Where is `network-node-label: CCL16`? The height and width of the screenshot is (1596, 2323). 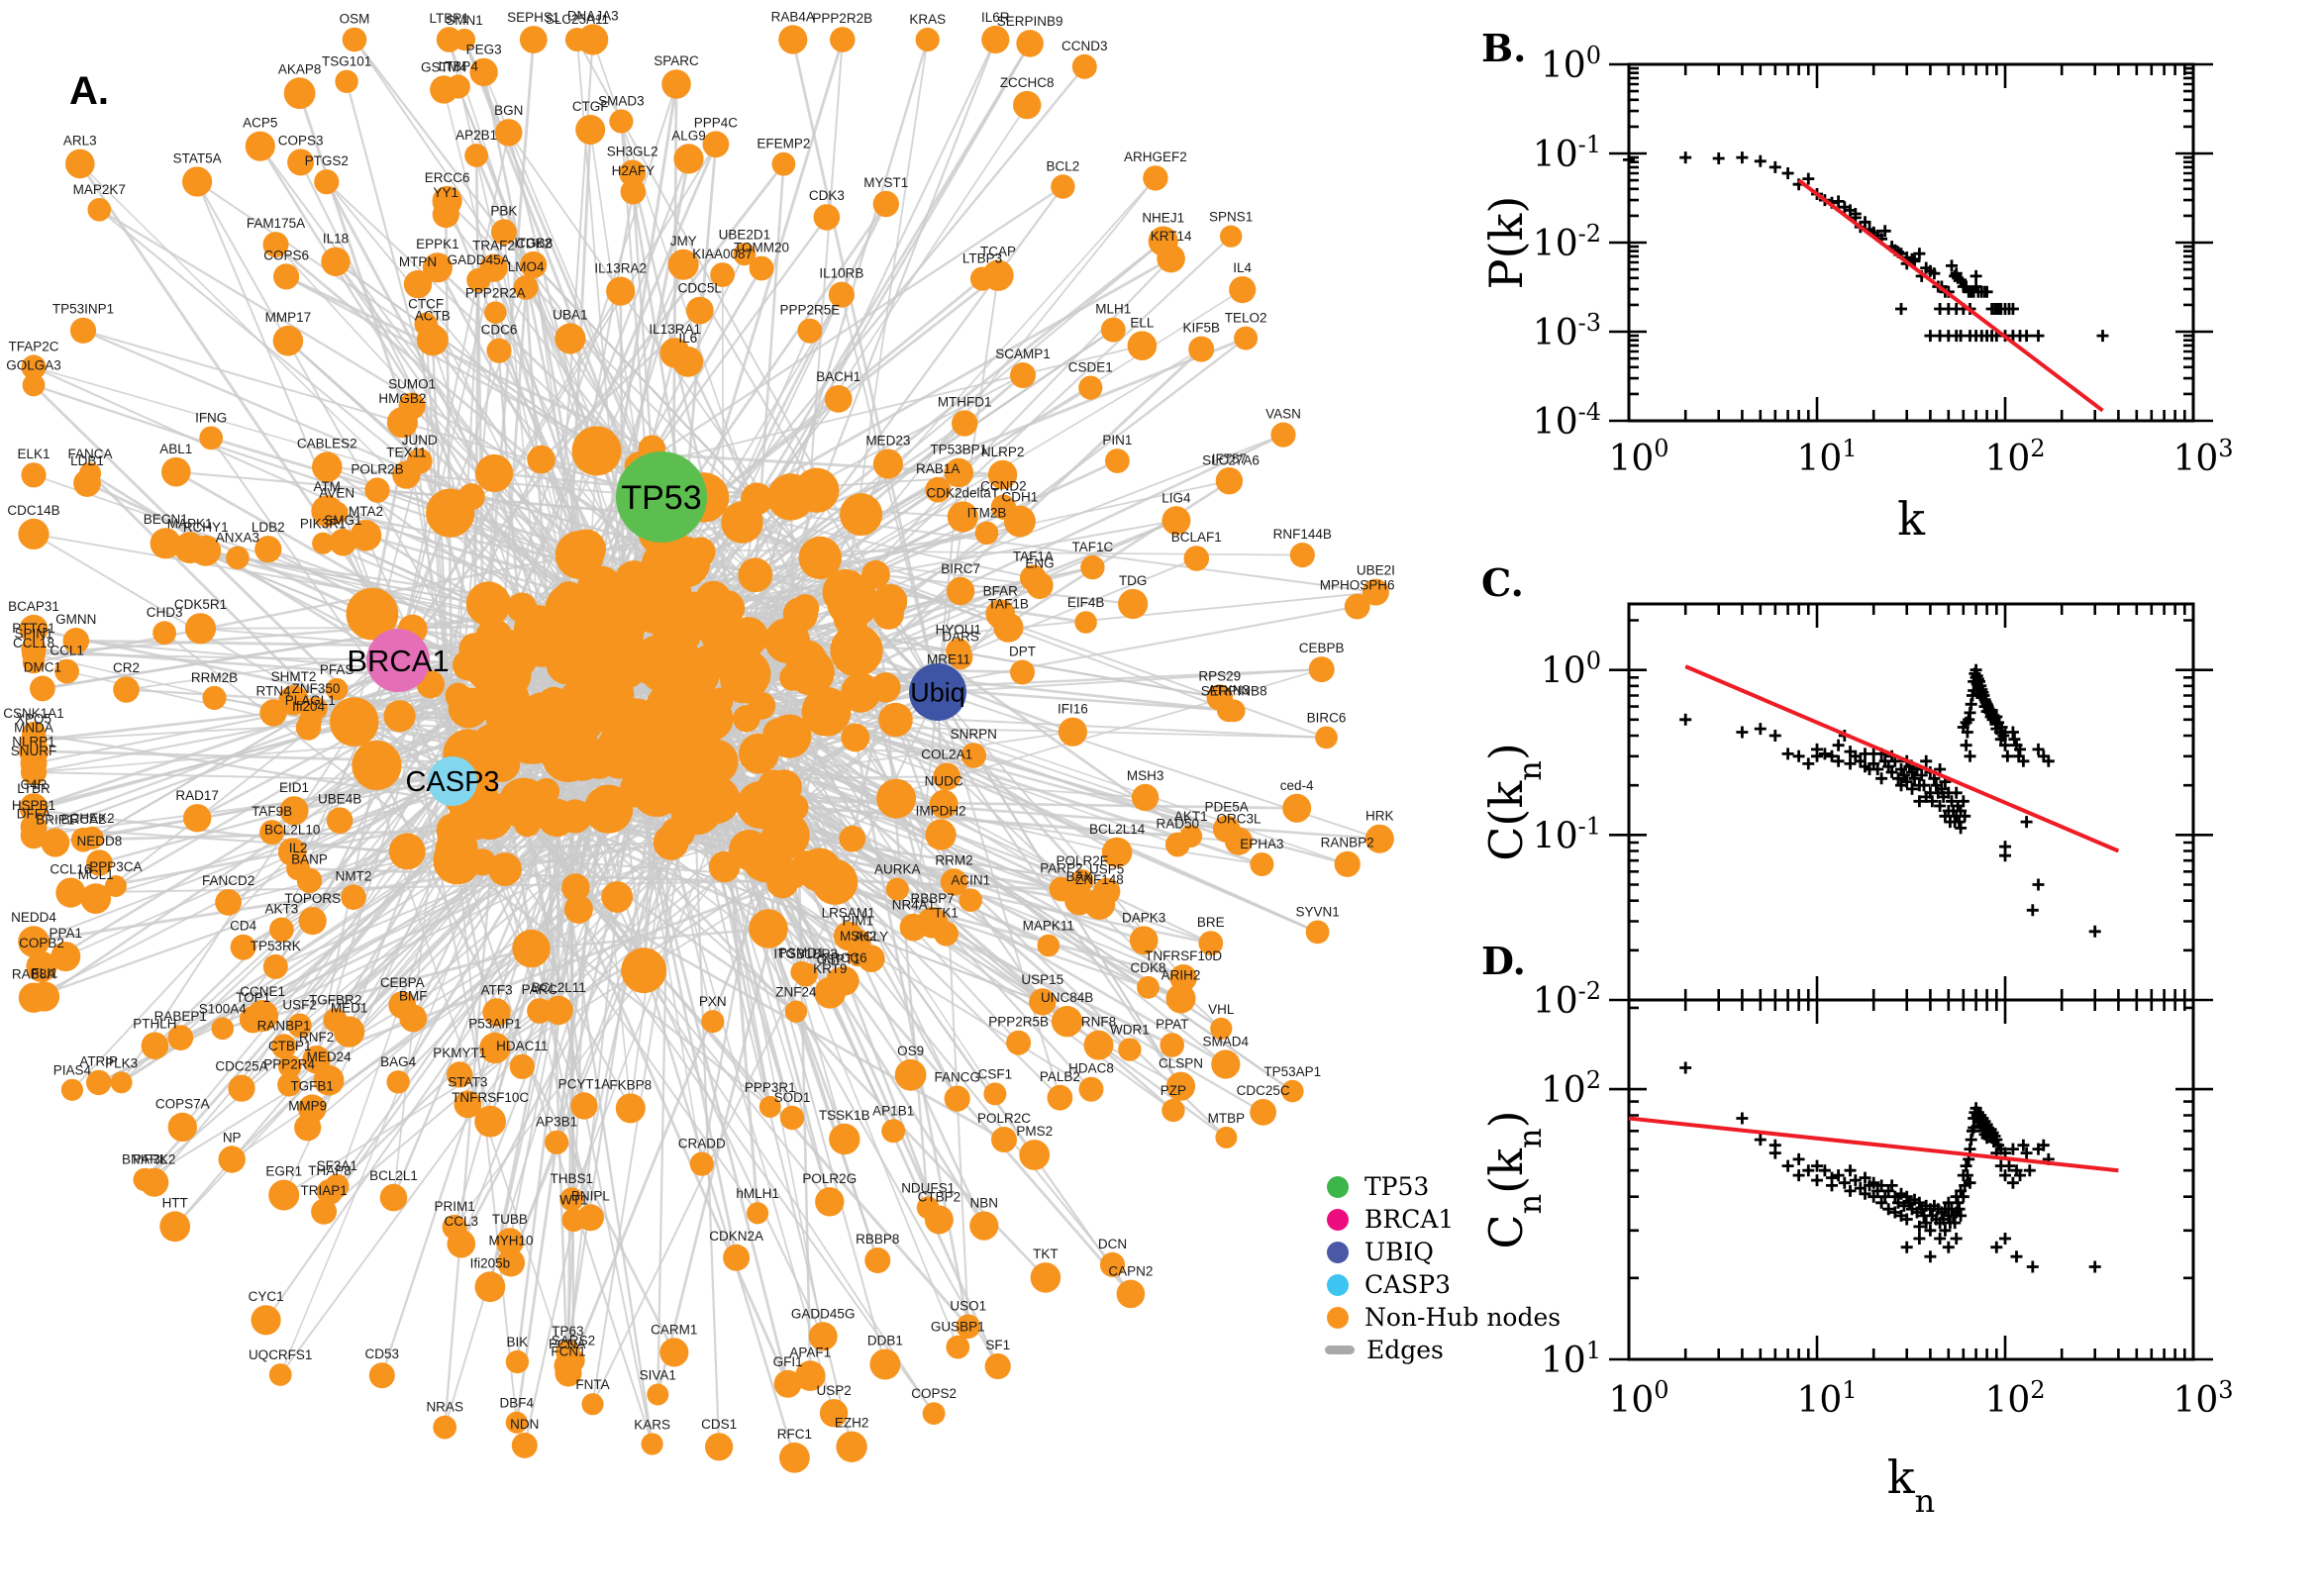
network-node-label: CCL16 is located at coordinates (70, 869).